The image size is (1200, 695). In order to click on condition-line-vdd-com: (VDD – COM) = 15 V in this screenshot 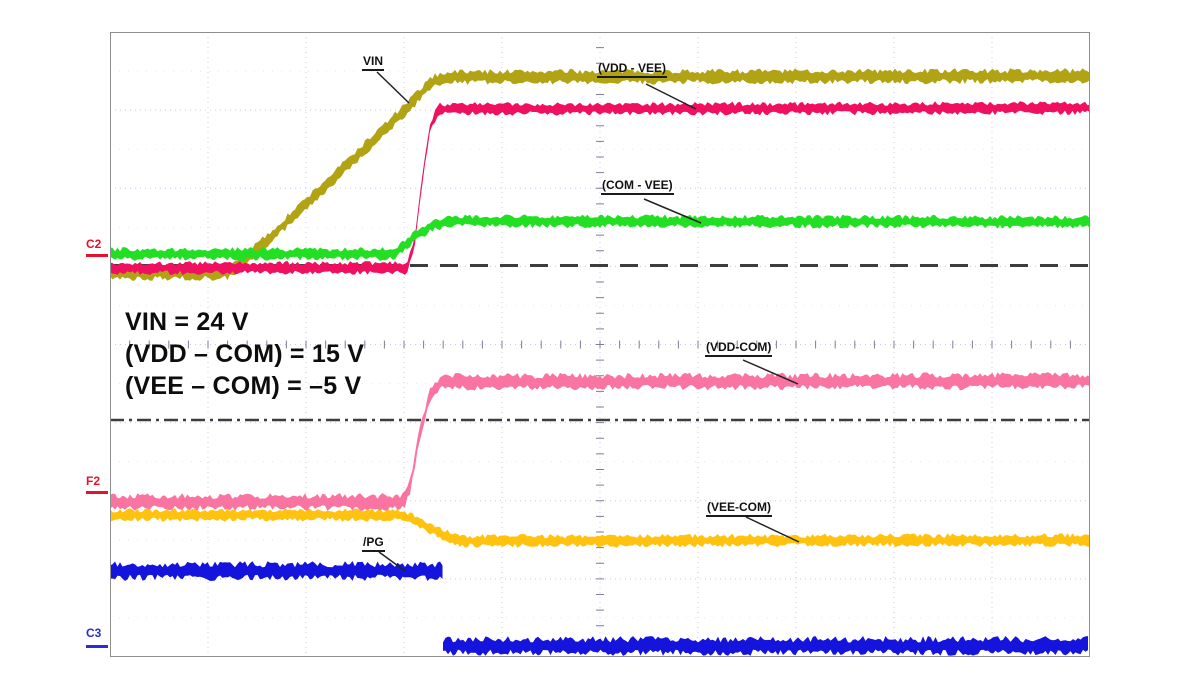, I will do `click(245, 354)`.